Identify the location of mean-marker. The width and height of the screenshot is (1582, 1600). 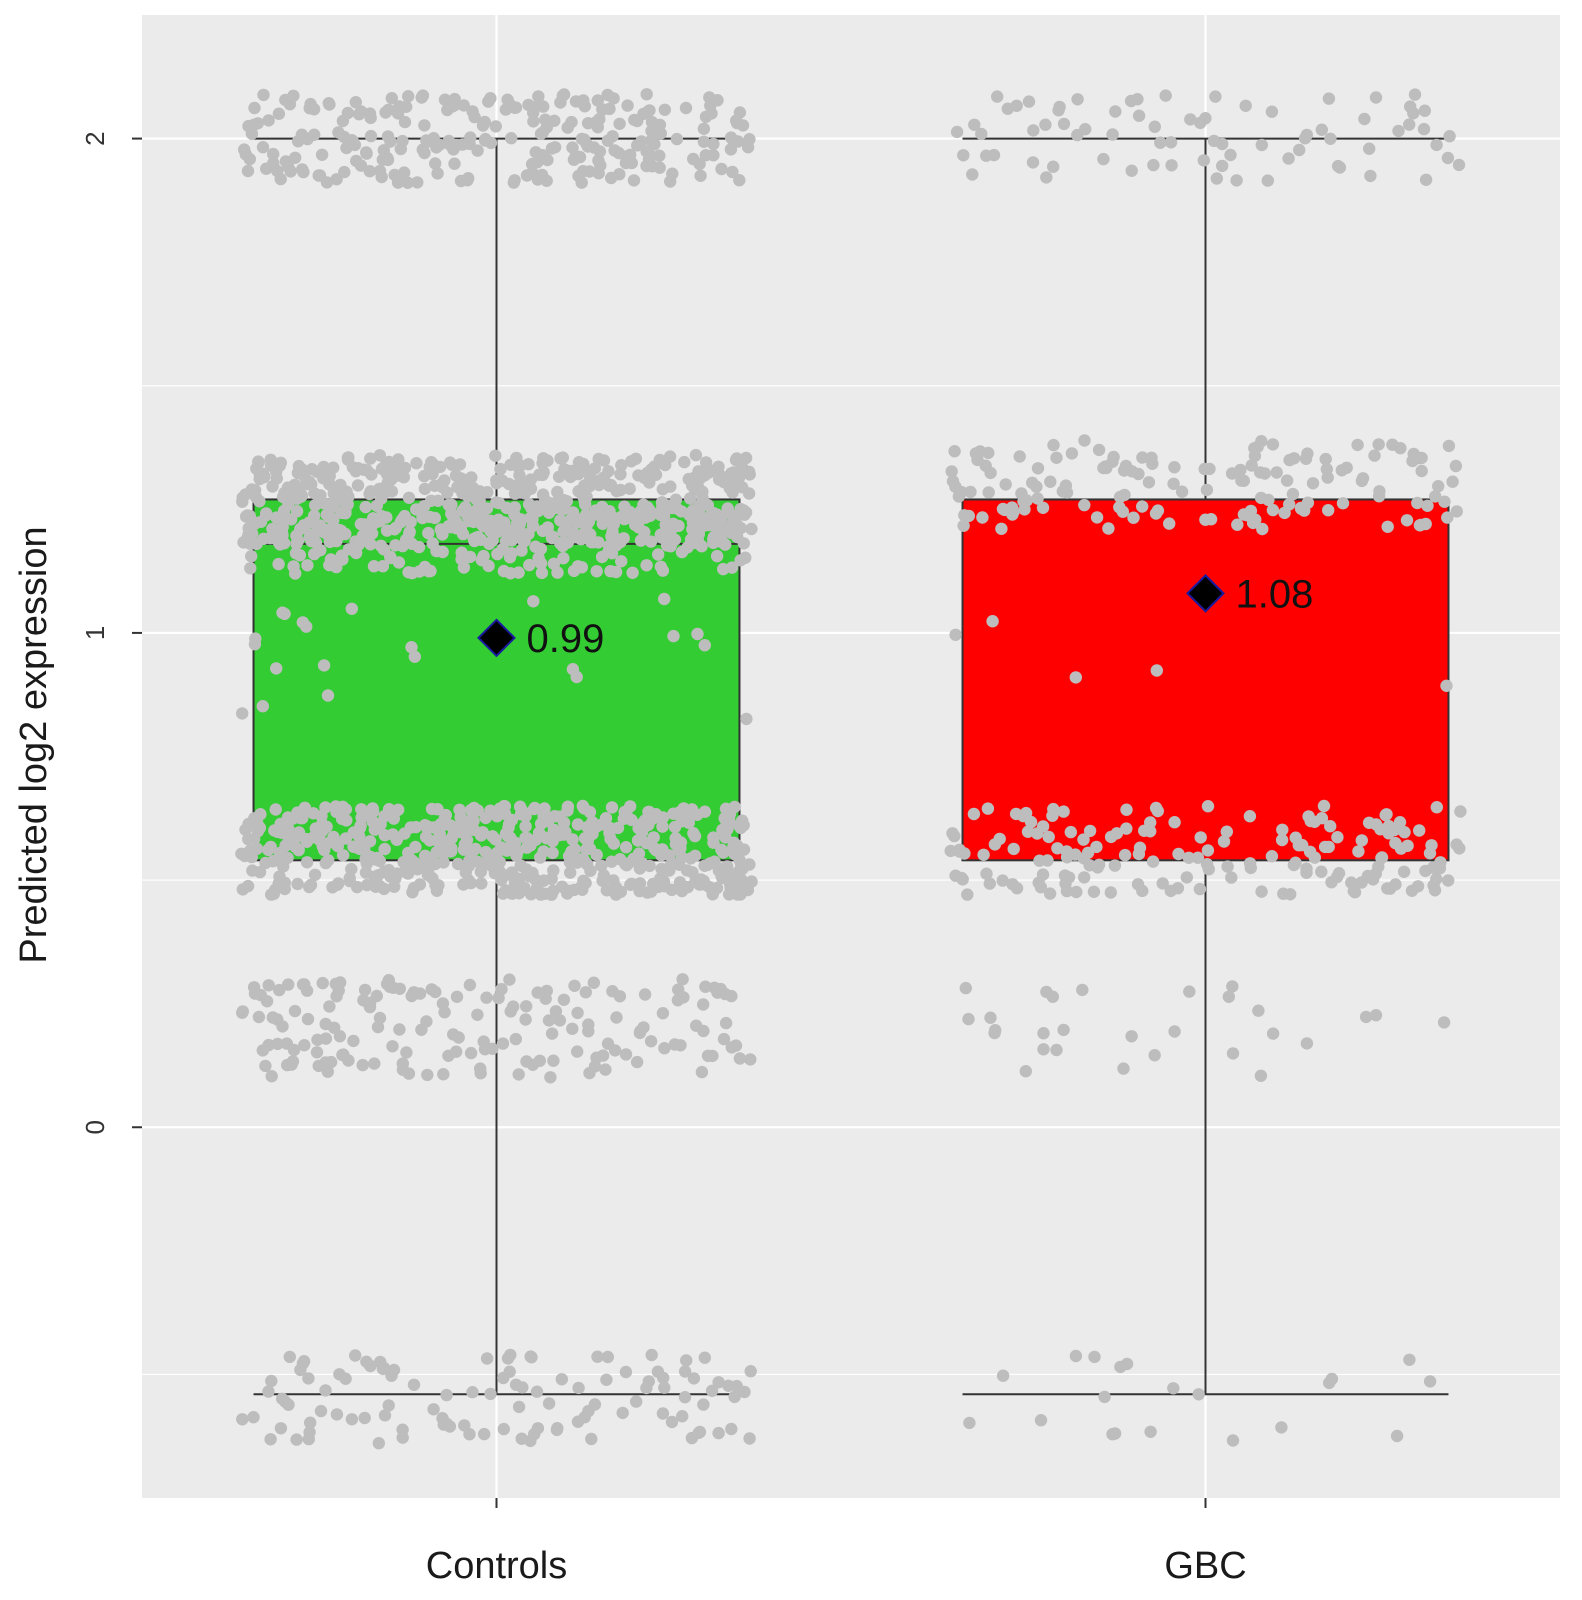
(1205, 593).